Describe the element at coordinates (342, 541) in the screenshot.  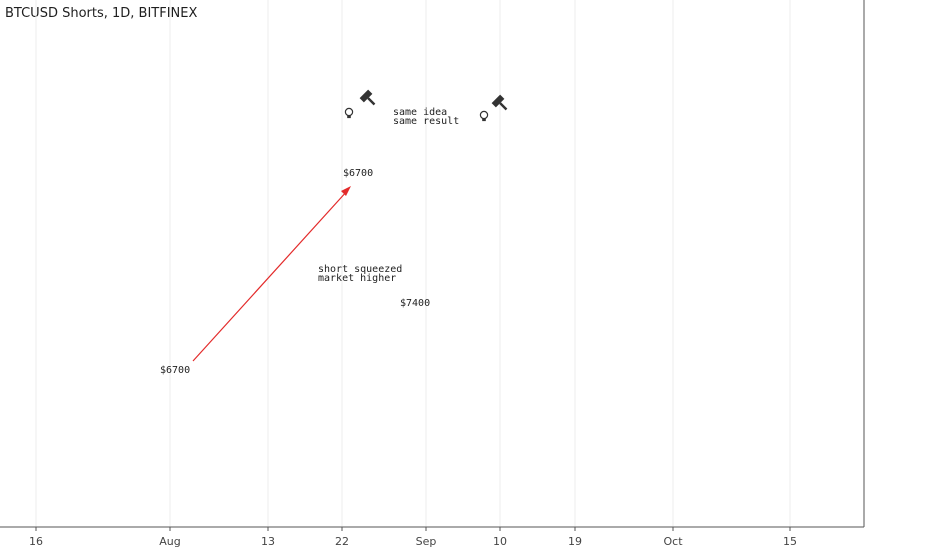
I see `time-tick-label: 22` at that location.